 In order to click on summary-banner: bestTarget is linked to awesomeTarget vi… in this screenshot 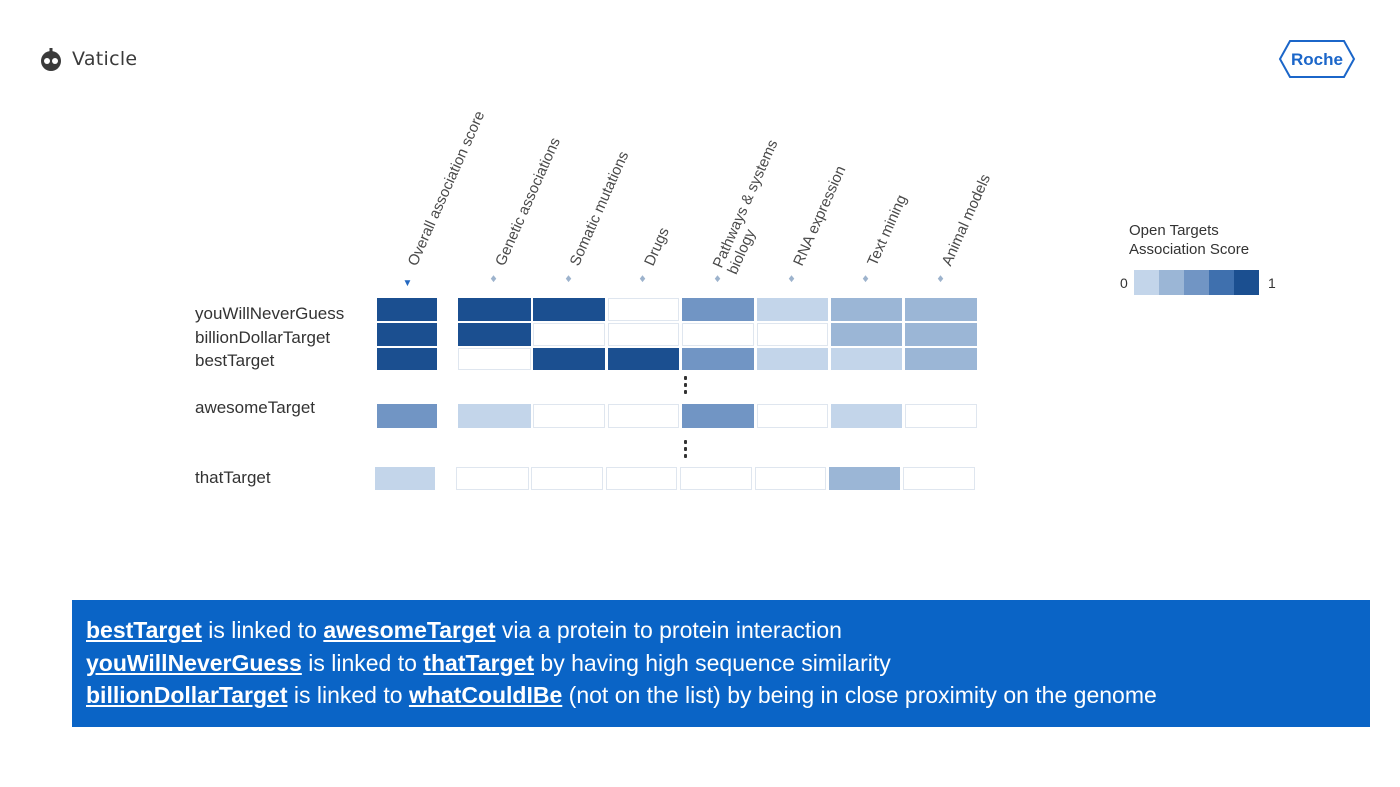, I will do `click(721, 663)`.